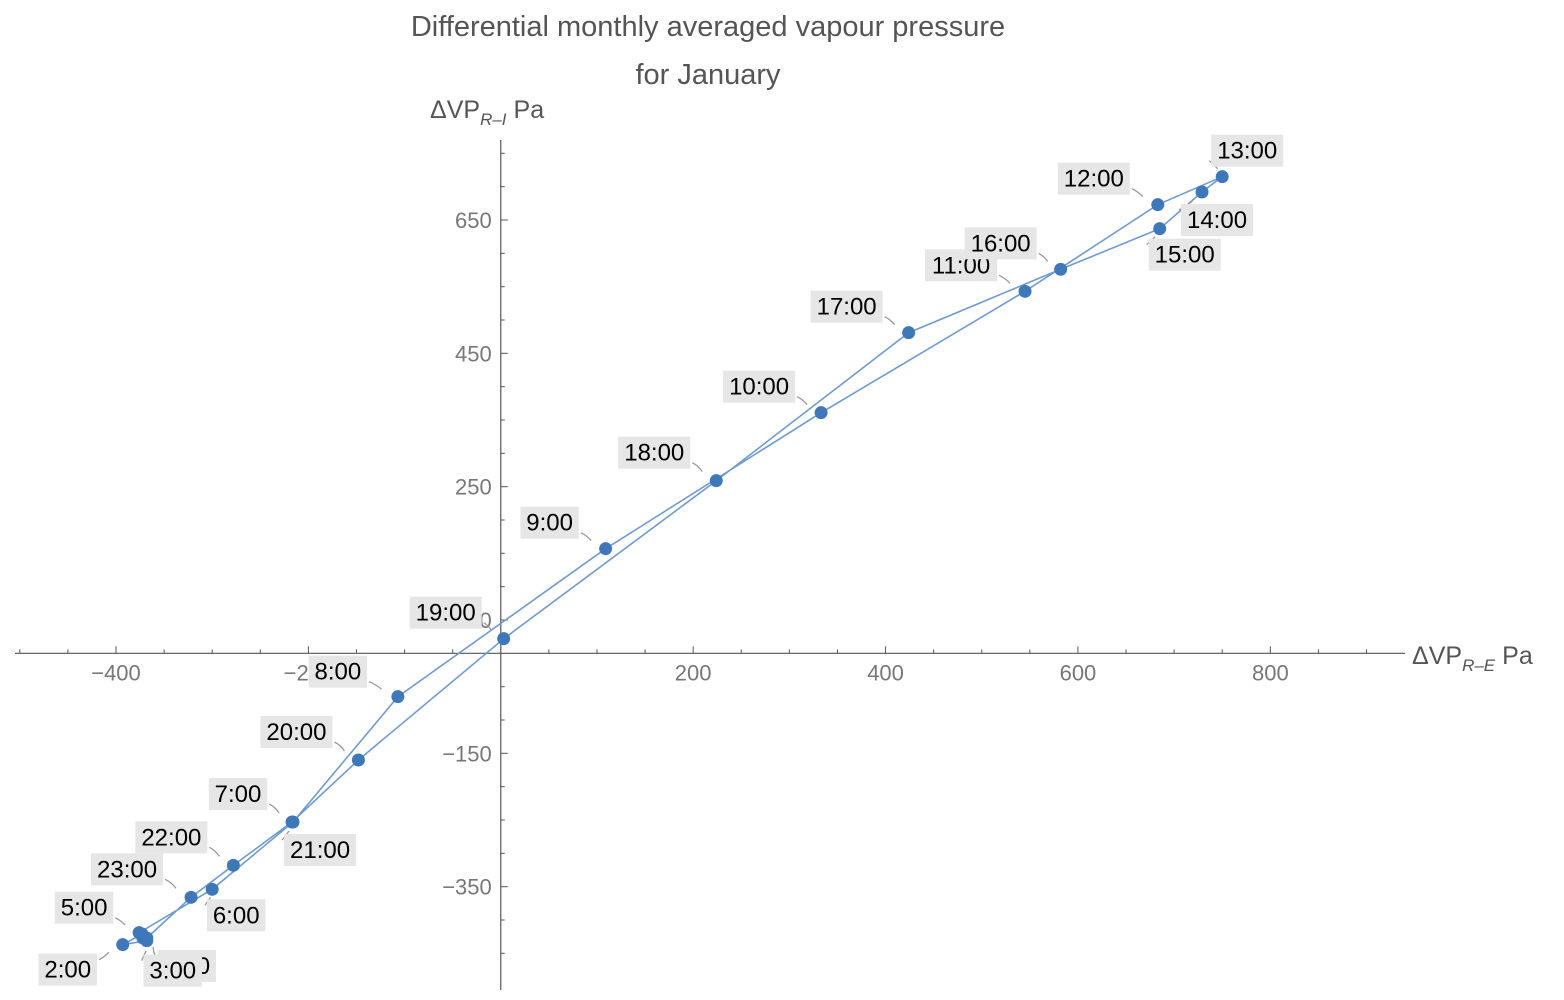 The image size is (1564, 1000). I want to click on point-label-text: 12:00, so click(1094, 179).